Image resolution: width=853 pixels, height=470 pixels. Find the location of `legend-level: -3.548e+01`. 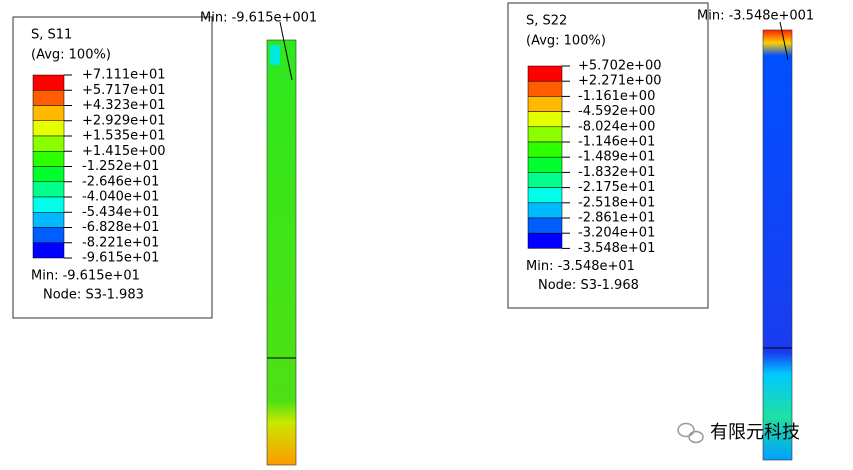

legend-level: -3.548e+01 is located at coordinates (616, 248).